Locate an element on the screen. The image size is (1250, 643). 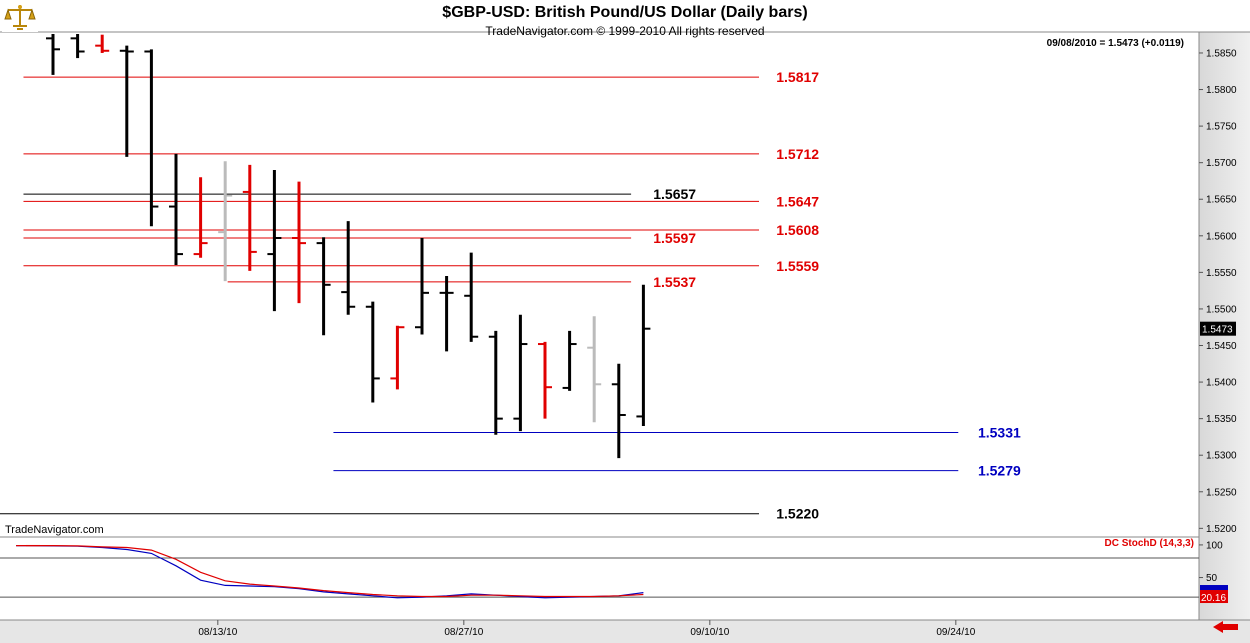
date-tick-label: 09/24/10 is located at coordinates (955, 632).